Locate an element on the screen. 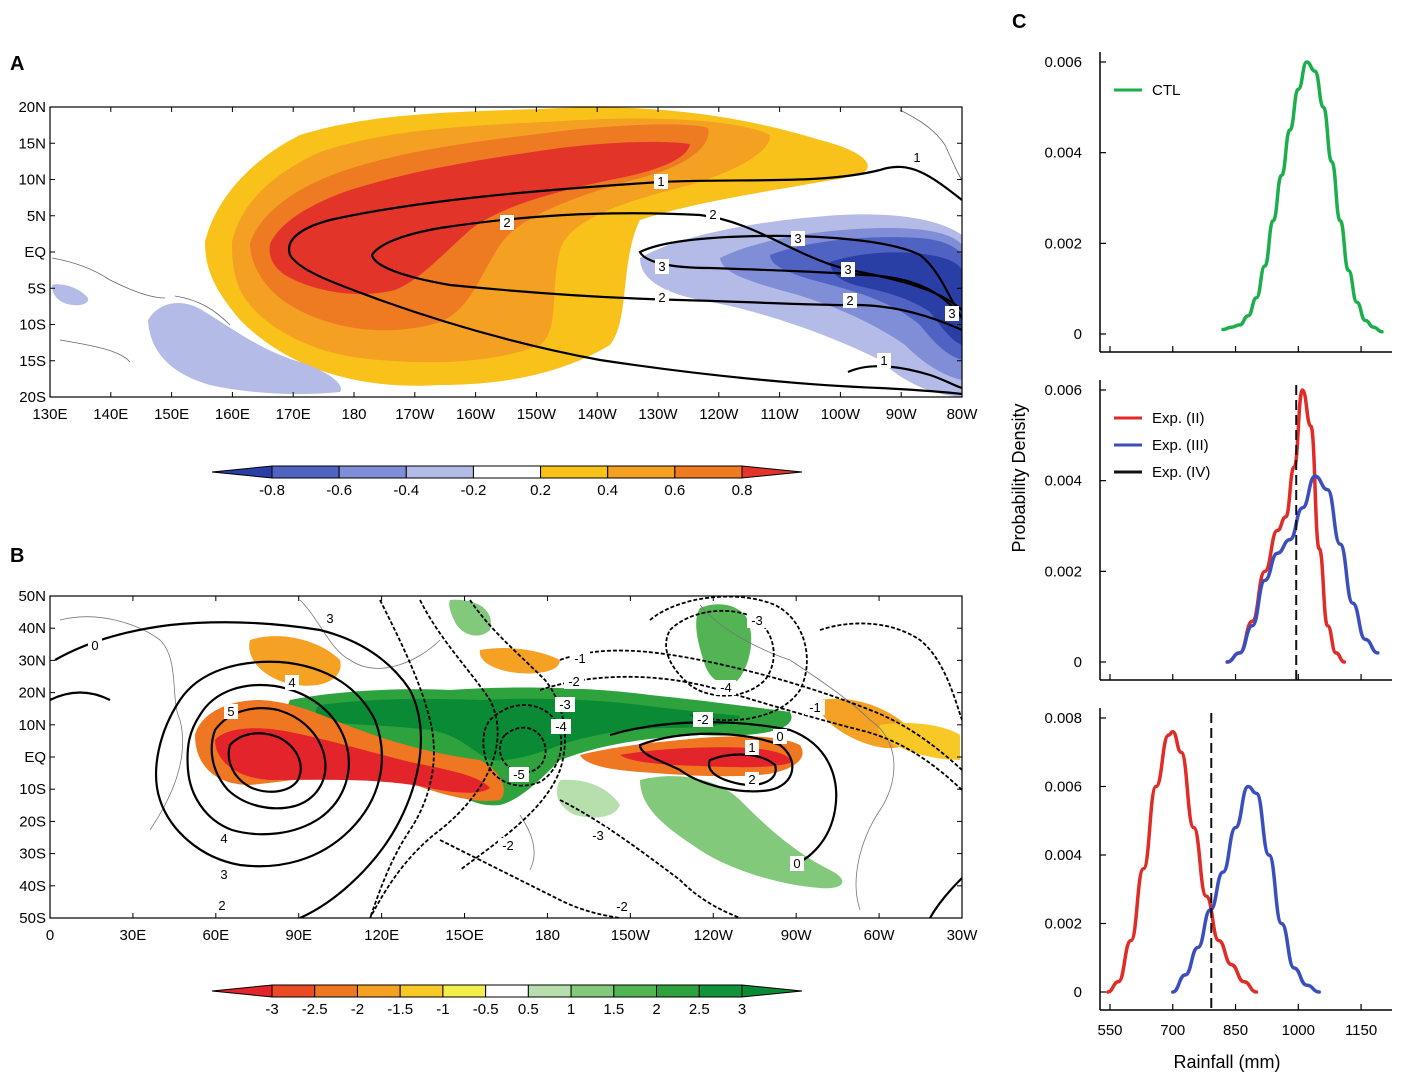 The image size is (1401, 1075). lon-tick-label: 150W is located at coordinates (631, 935).